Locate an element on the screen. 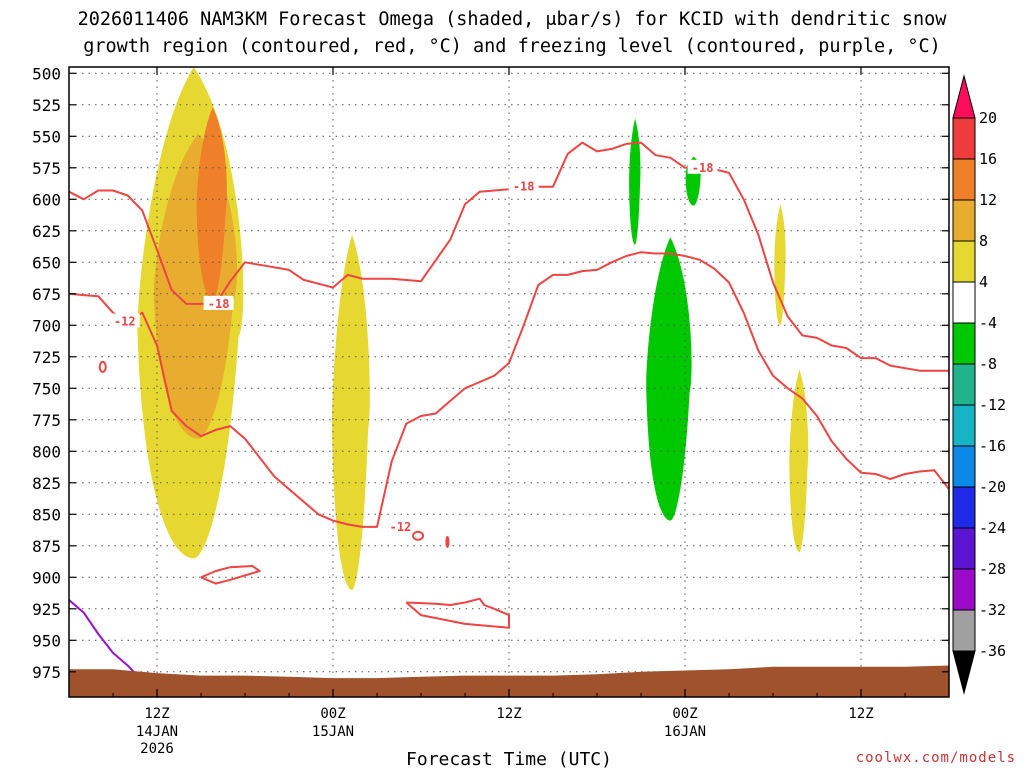  y-tick-label: 650 is located at coordinates (46, 262).